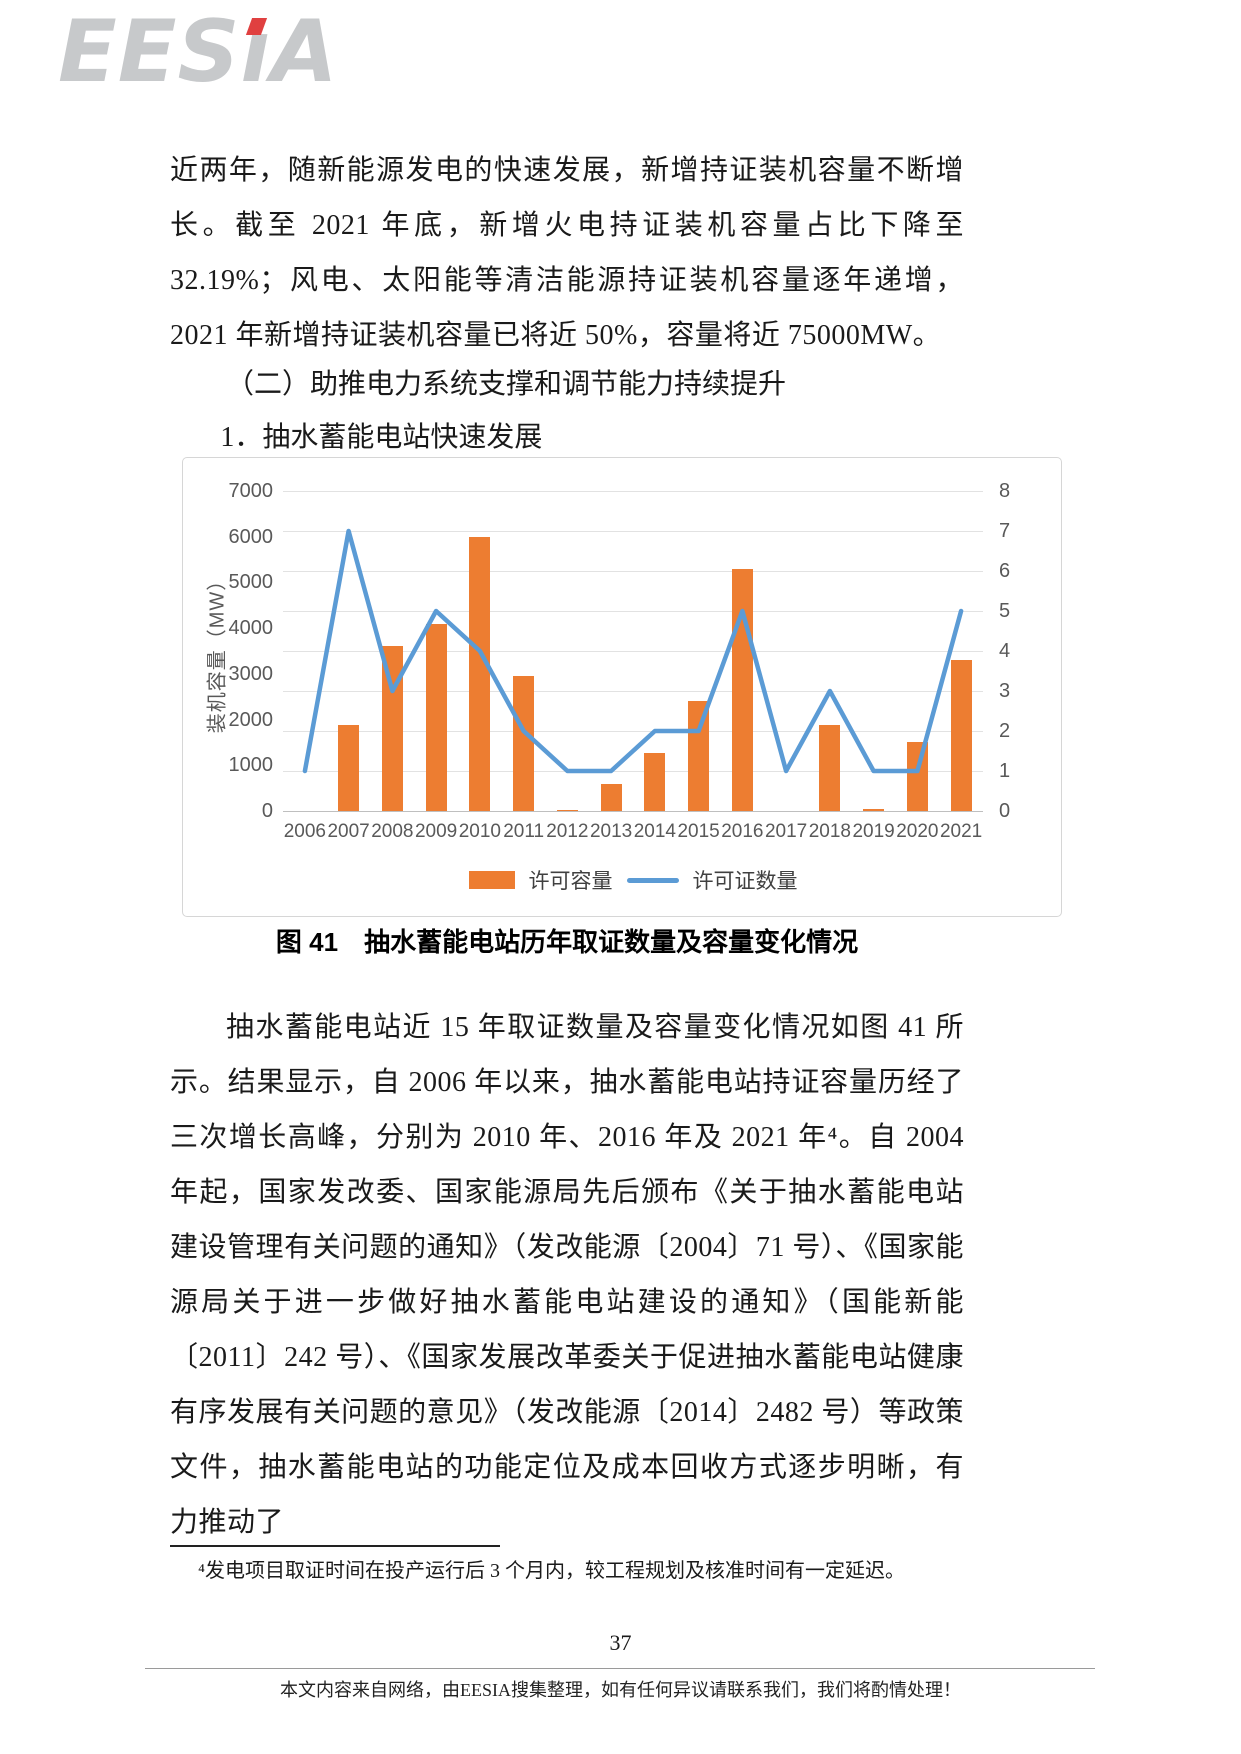 The image size is (1241, 1754). What do you see at coordinates (491, 880) in the screenshot?
I see `legend-bar-swatch-icon` at bounding box center [491, 880].